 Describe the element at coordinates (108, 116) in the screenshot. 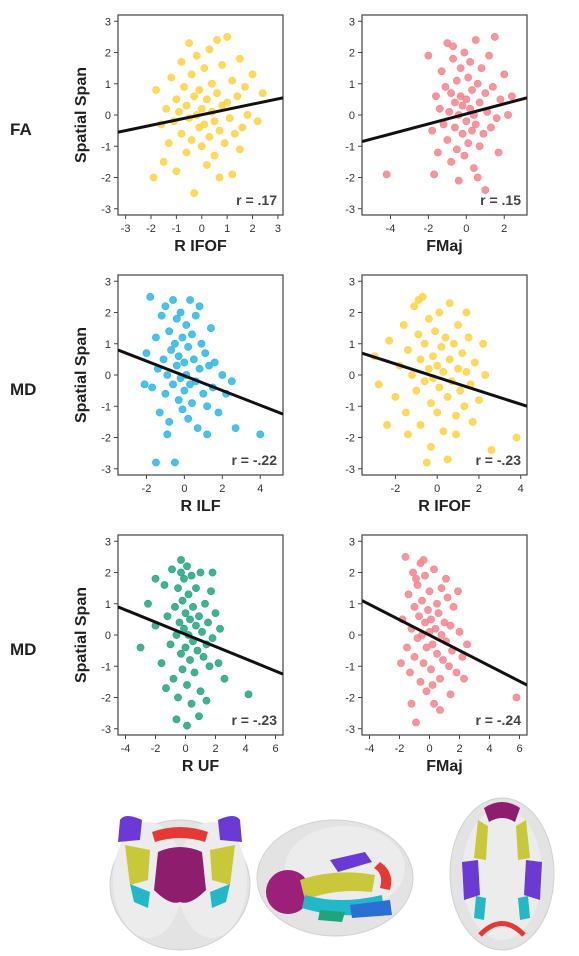

I see `y-tick-label: 0` at that location.